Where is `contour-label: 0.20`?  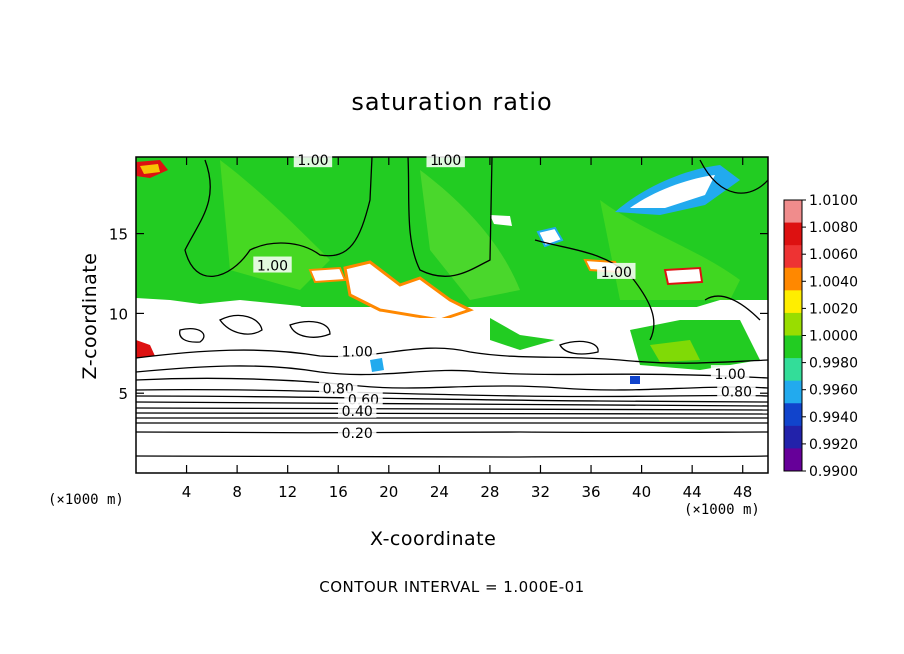
contour-label: 0.20 is located at coordinates (357, 434).